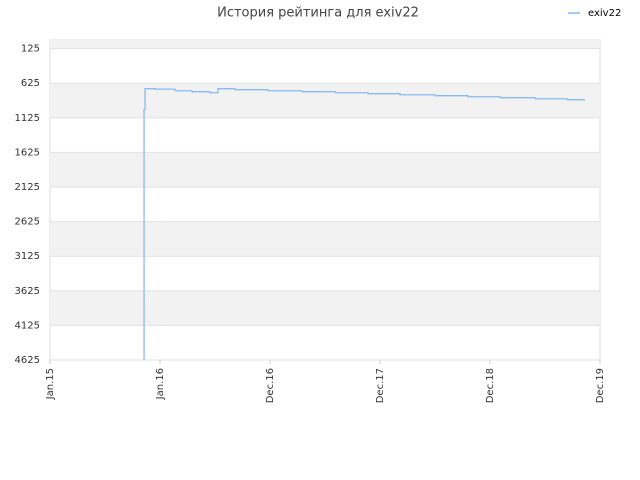  Describe the element at coordinates (27, 325) in the screenshot. I see `y-tick-label: 4125` at that location.